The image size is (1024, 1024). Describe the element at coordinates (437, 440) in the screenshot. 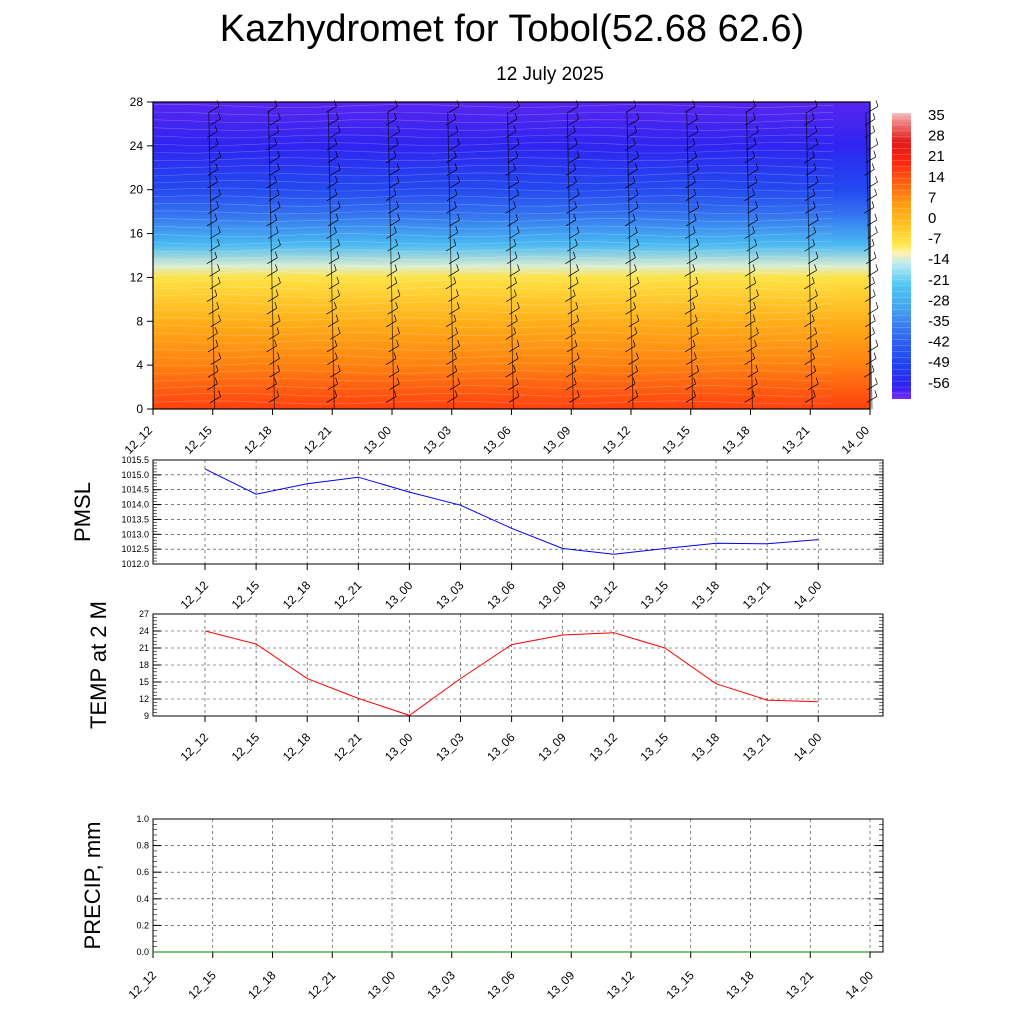

I see `x-tick-label: 13_03` at that location.